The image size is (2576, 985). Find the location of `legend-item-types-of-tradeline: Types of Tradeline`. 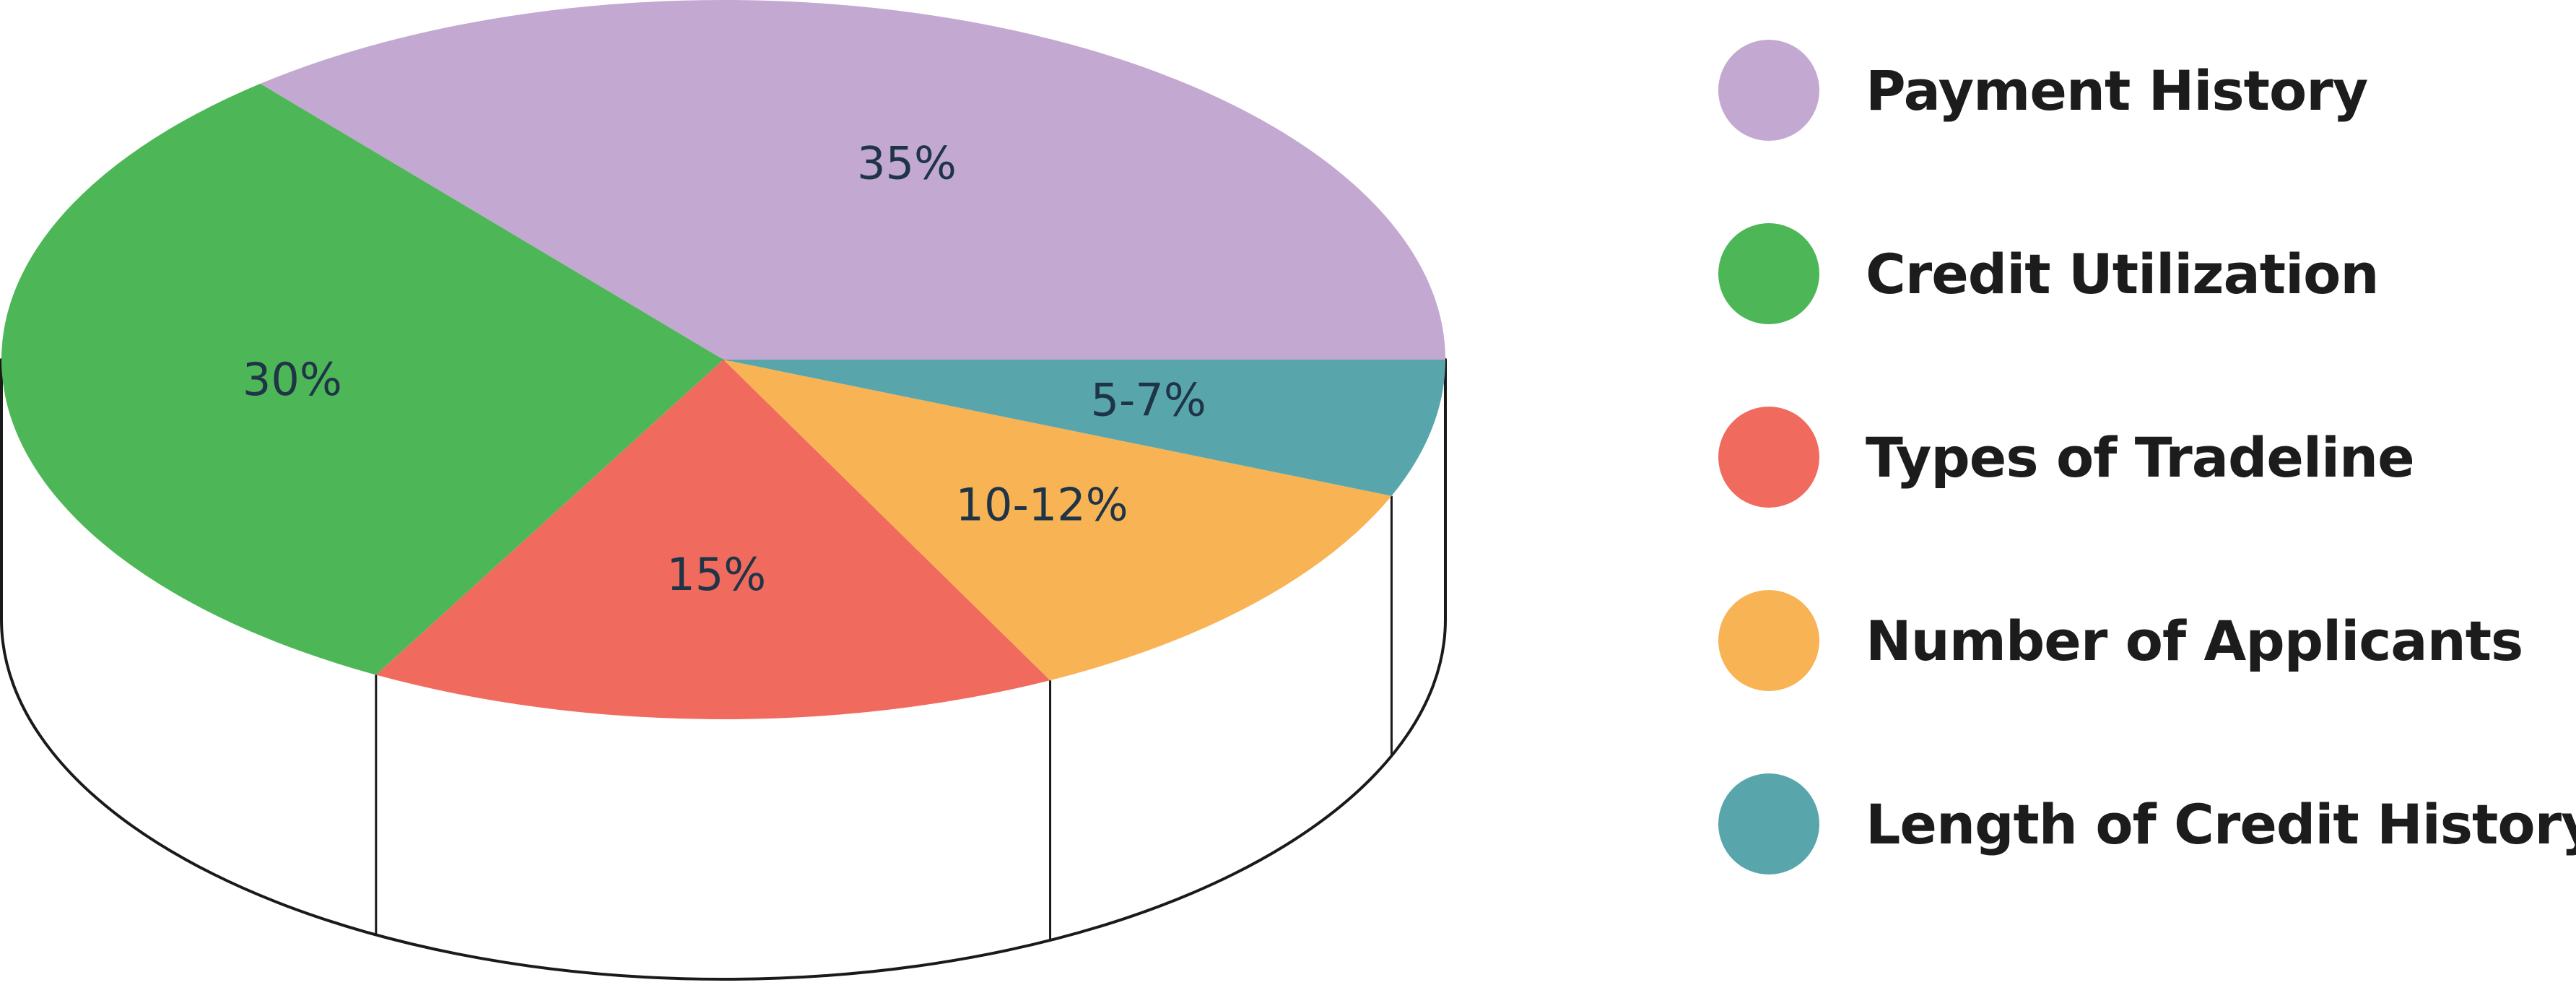

legend-item-types-of-tradeline: Types of Tradeline is located at coordinates (2144, 457).